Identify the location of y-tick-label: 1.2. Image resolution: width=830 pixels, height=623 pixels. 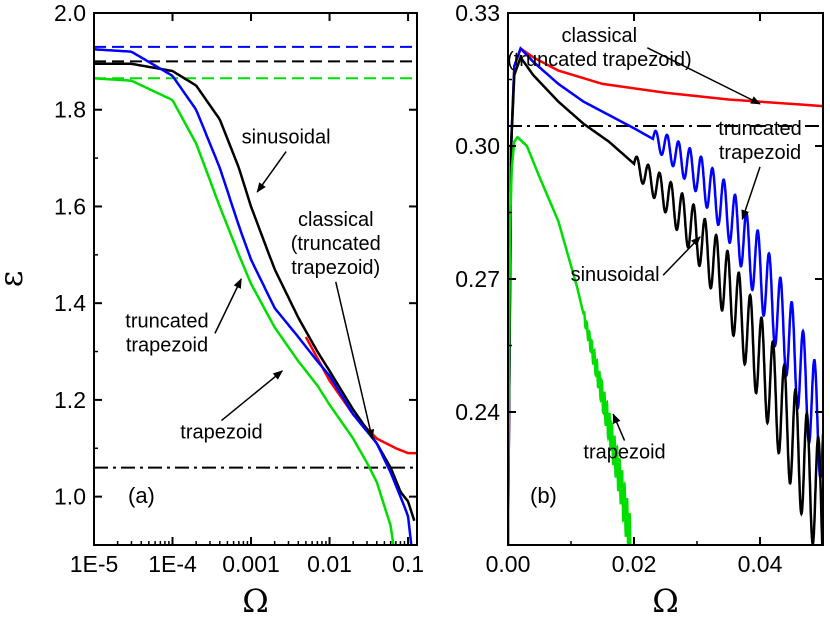
(70, 400).